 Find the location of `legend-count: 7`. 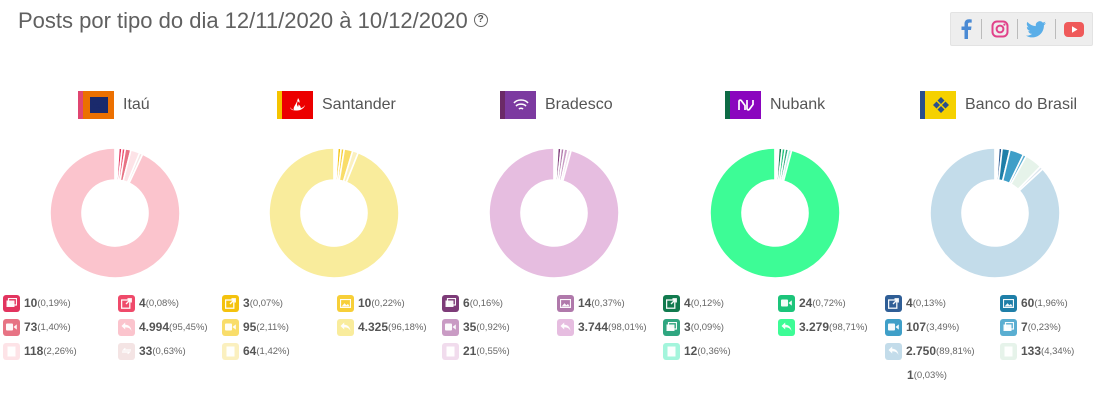

legend-count: 7 is located at coordinates (1024, 327).